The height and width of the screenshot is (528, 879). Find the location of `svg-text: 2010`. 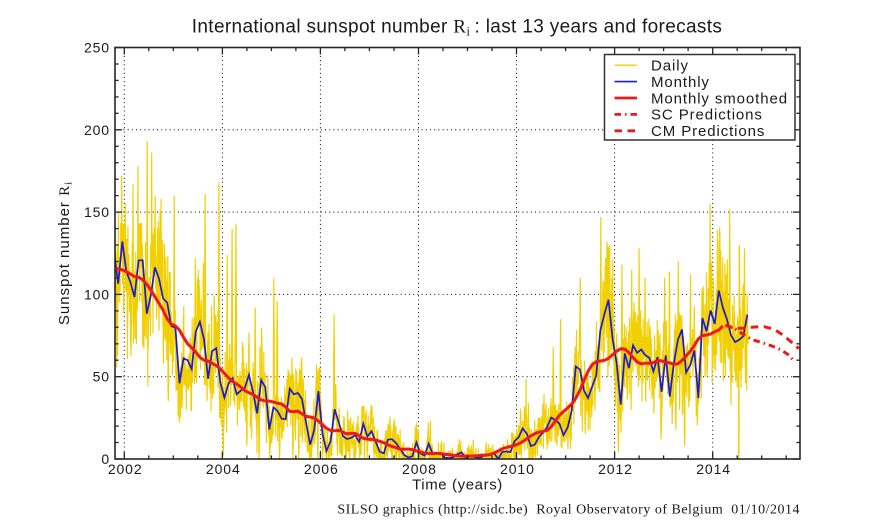

svg-text: 2010 is located at coordinates (517, 469).